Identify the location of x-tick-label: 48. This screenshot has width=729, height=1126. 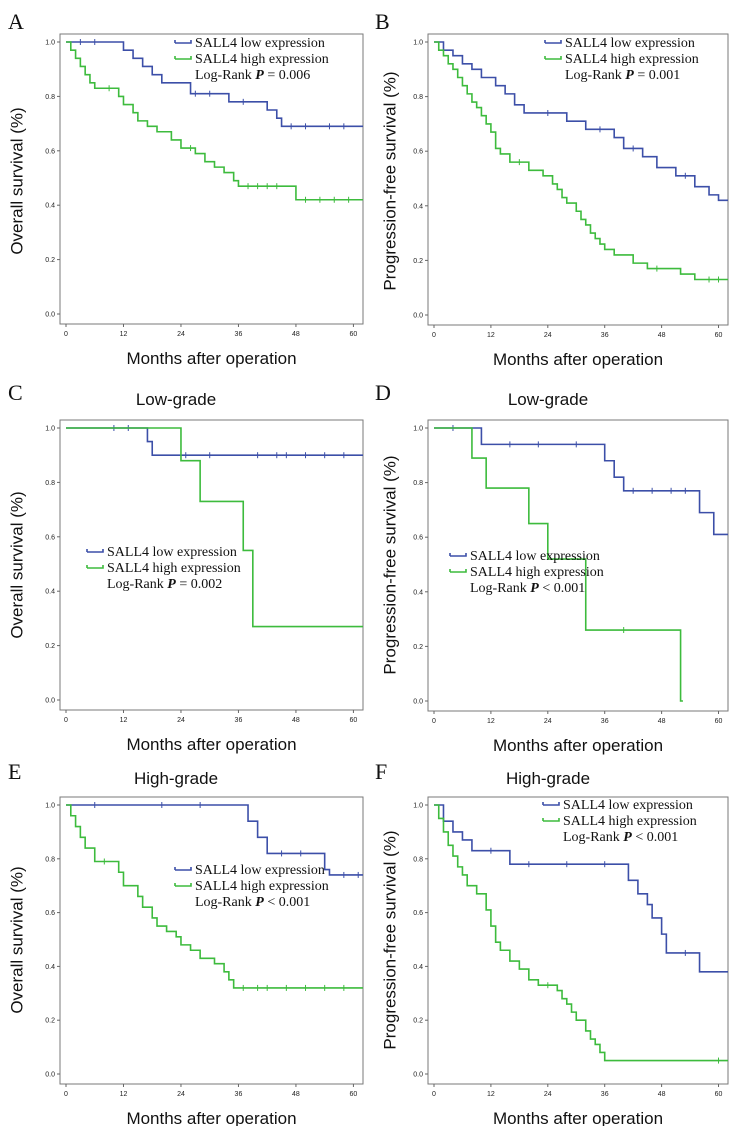
(296, 720).